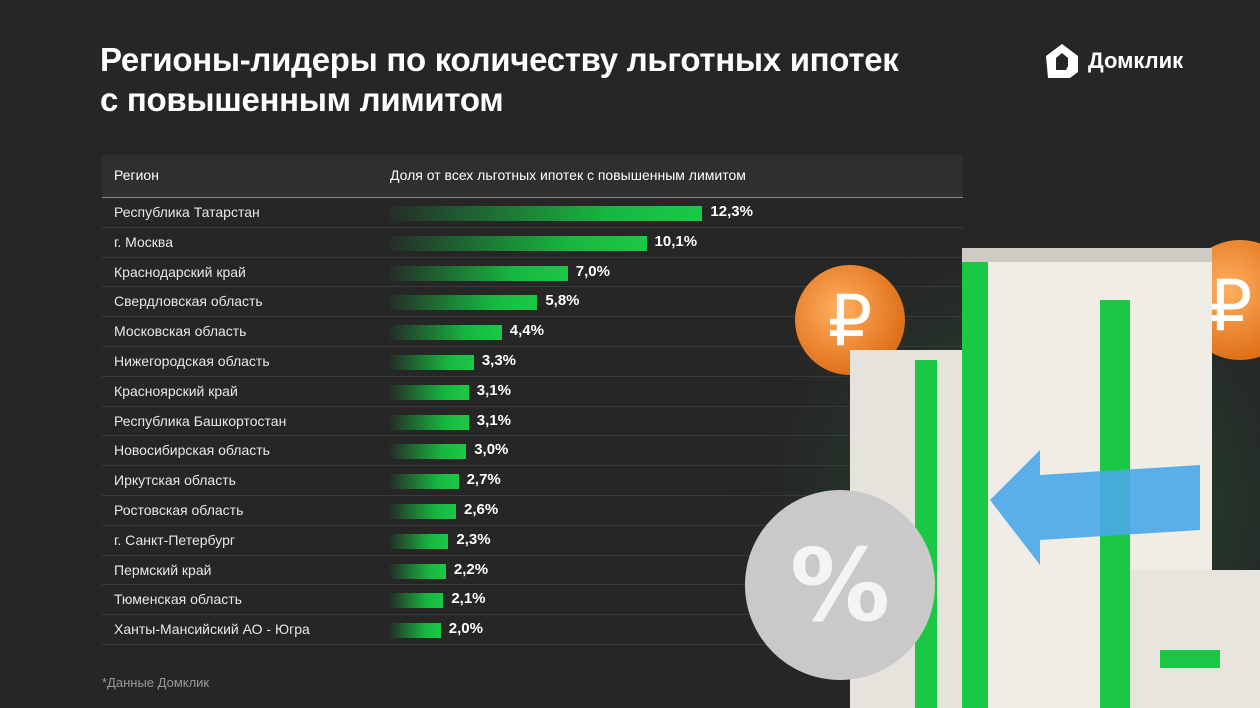  I want to click on table-row: Новосибирская область 3,0%, so click(532, 451).